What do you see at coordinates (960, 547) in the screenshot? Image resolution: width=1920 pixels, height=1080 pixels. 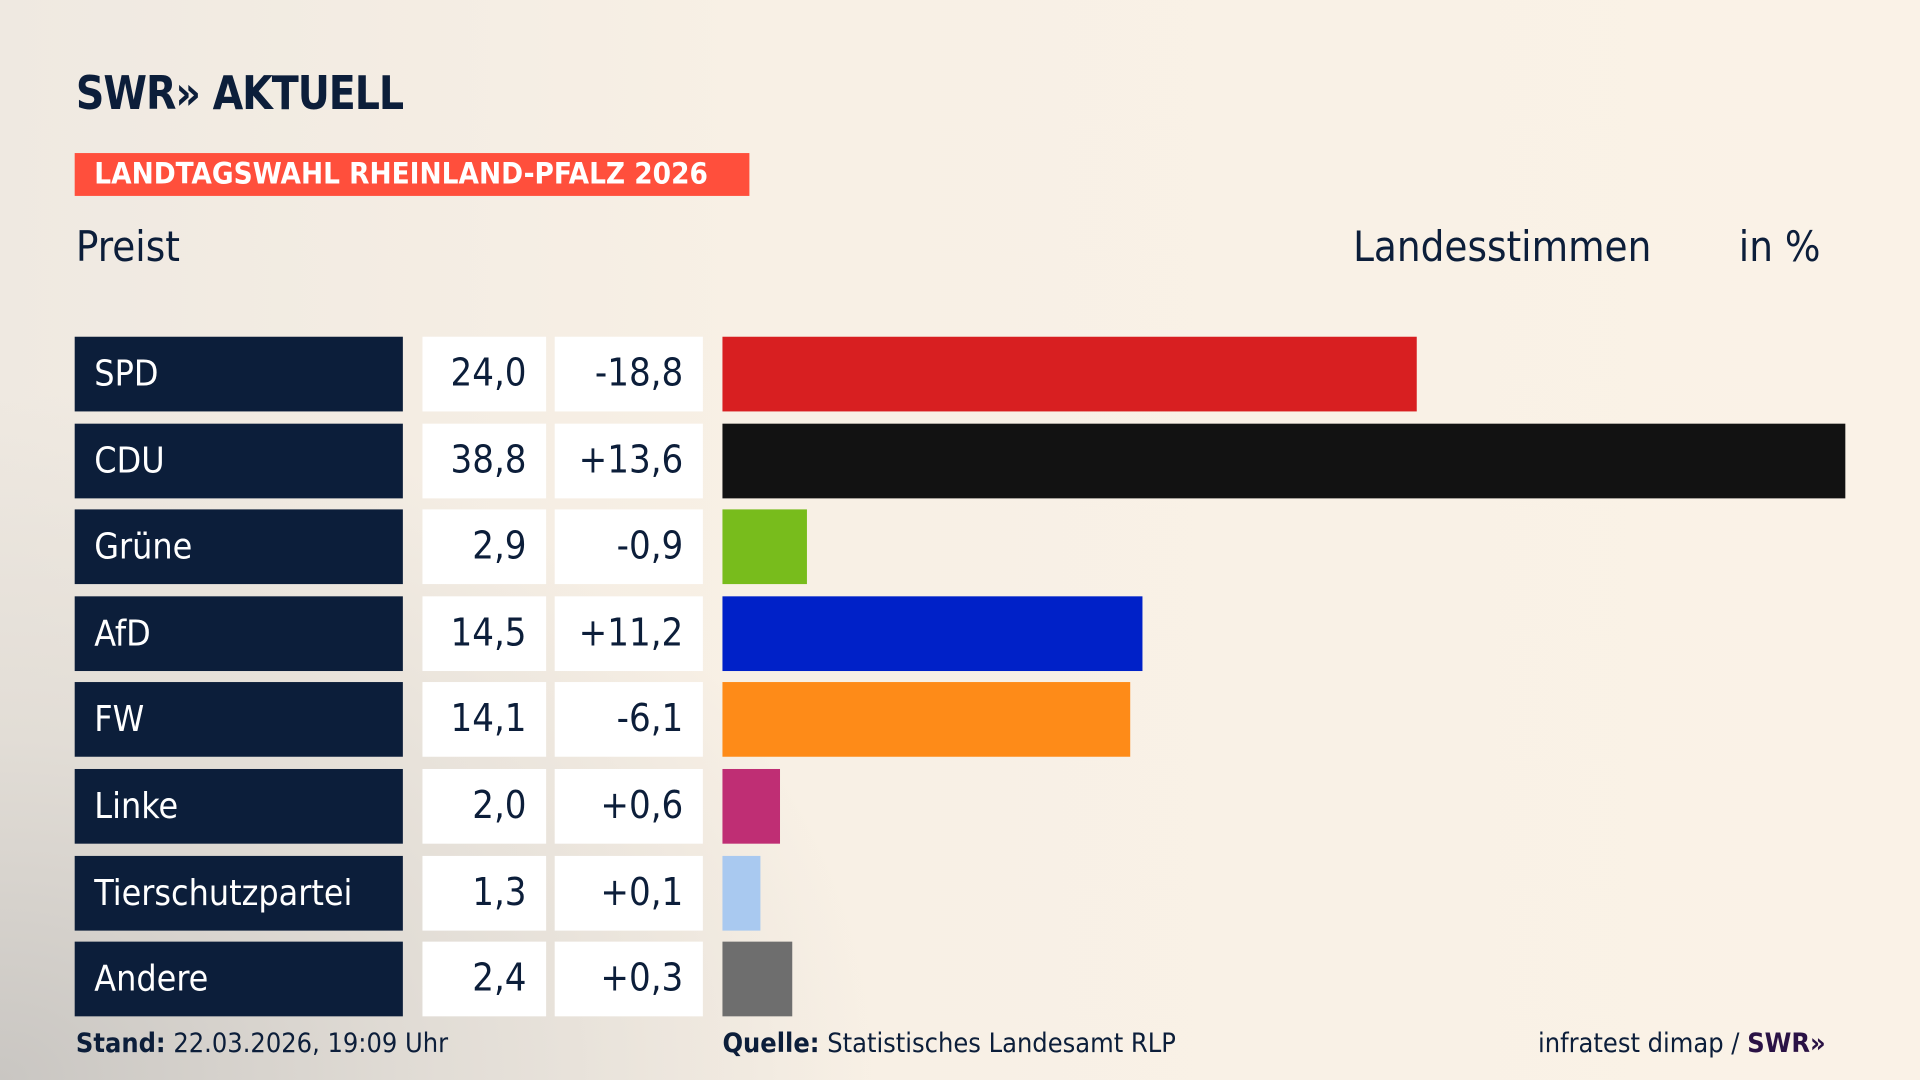 I see `party-row: Grüne 2,9 -0,9` at bounding box center [960, 547].